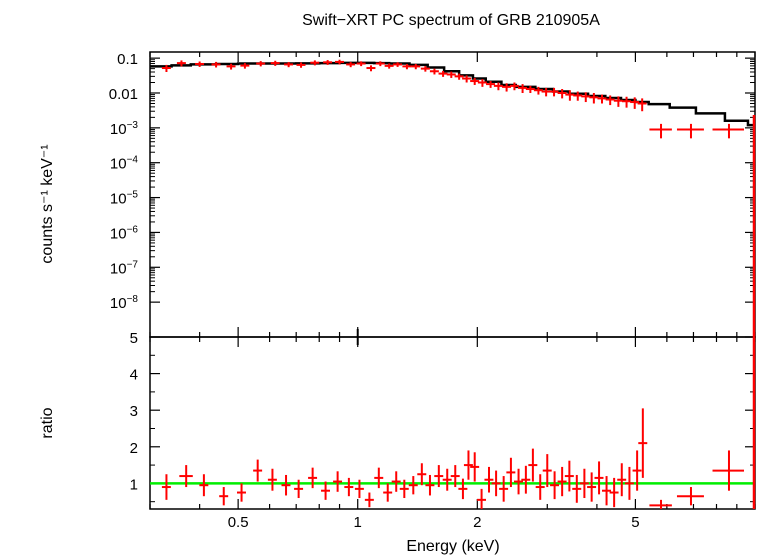  Describe the element at coordinates (124, 268) in the screenshot. I see `y-tick-label: 10⁻⁷` at that location.